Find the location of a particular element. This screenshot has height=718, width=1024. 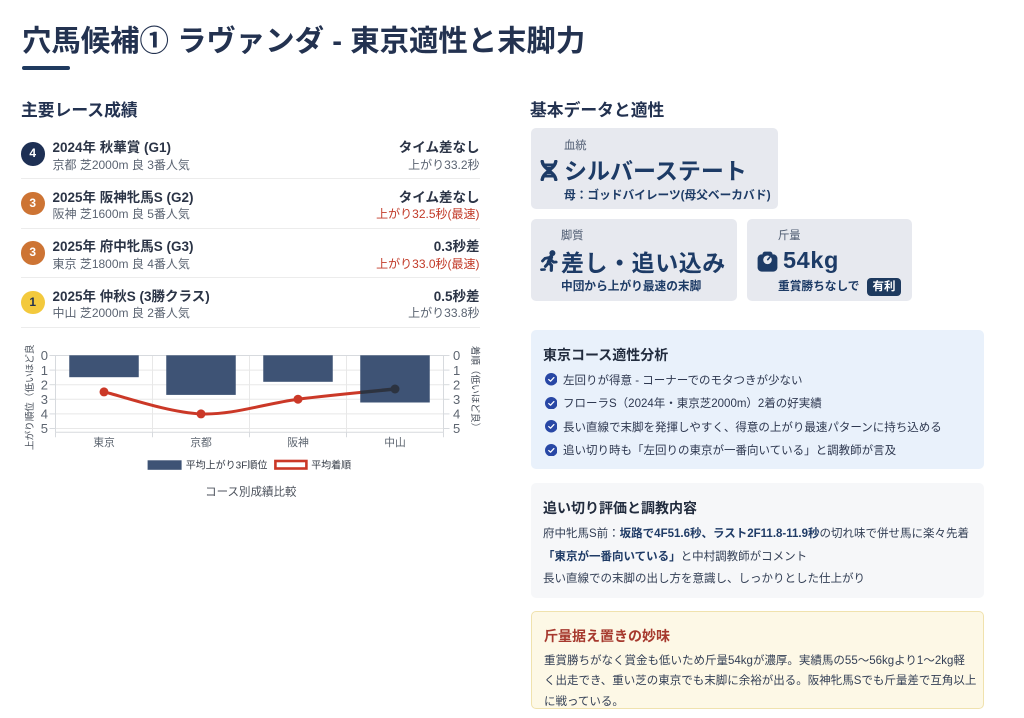

svg-text: 平均上がり3F順位 is located at coordinates (227, 465).